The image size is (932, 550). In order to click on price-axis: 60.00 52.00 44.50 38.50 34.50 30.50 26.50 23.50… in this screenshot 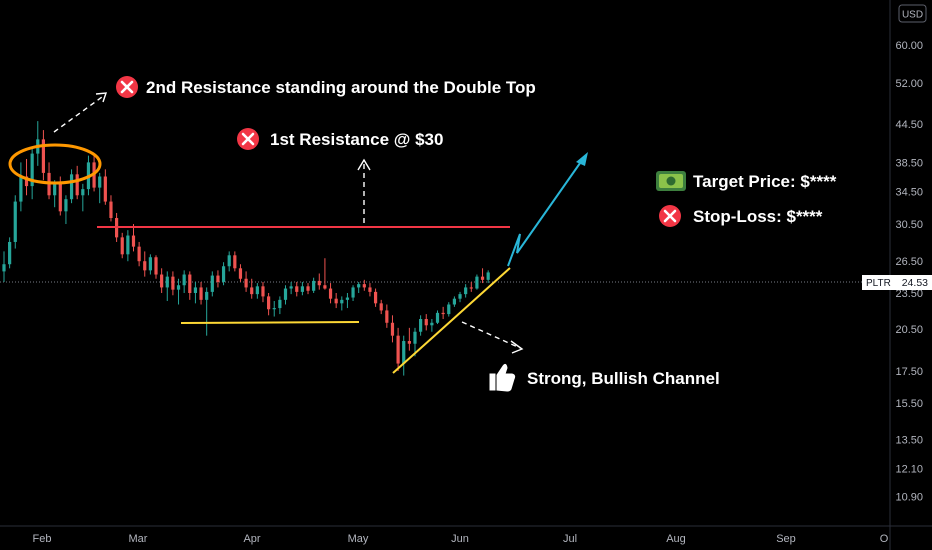, I will do `click(909, 271)`.